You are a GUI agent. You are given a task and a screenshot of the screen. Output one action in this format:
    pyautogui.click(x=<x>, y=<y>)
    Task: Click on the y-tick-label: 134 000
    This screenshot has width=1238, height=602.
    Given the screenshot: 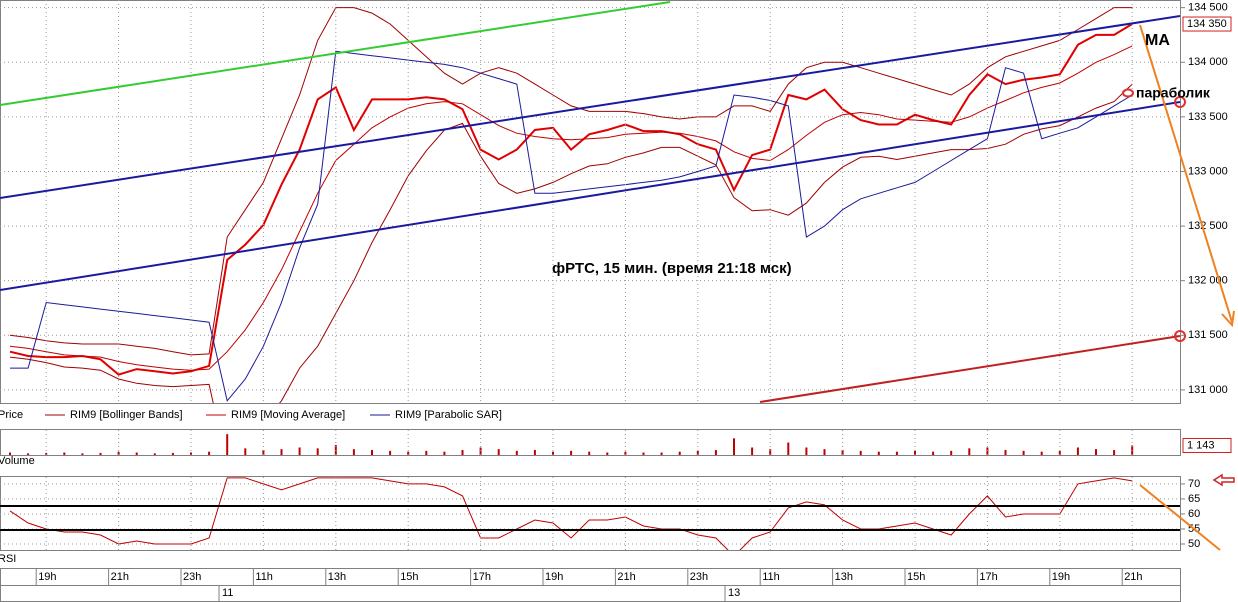 What is the action you would take?
    pyautogui.click(x=1208, y=62)
    